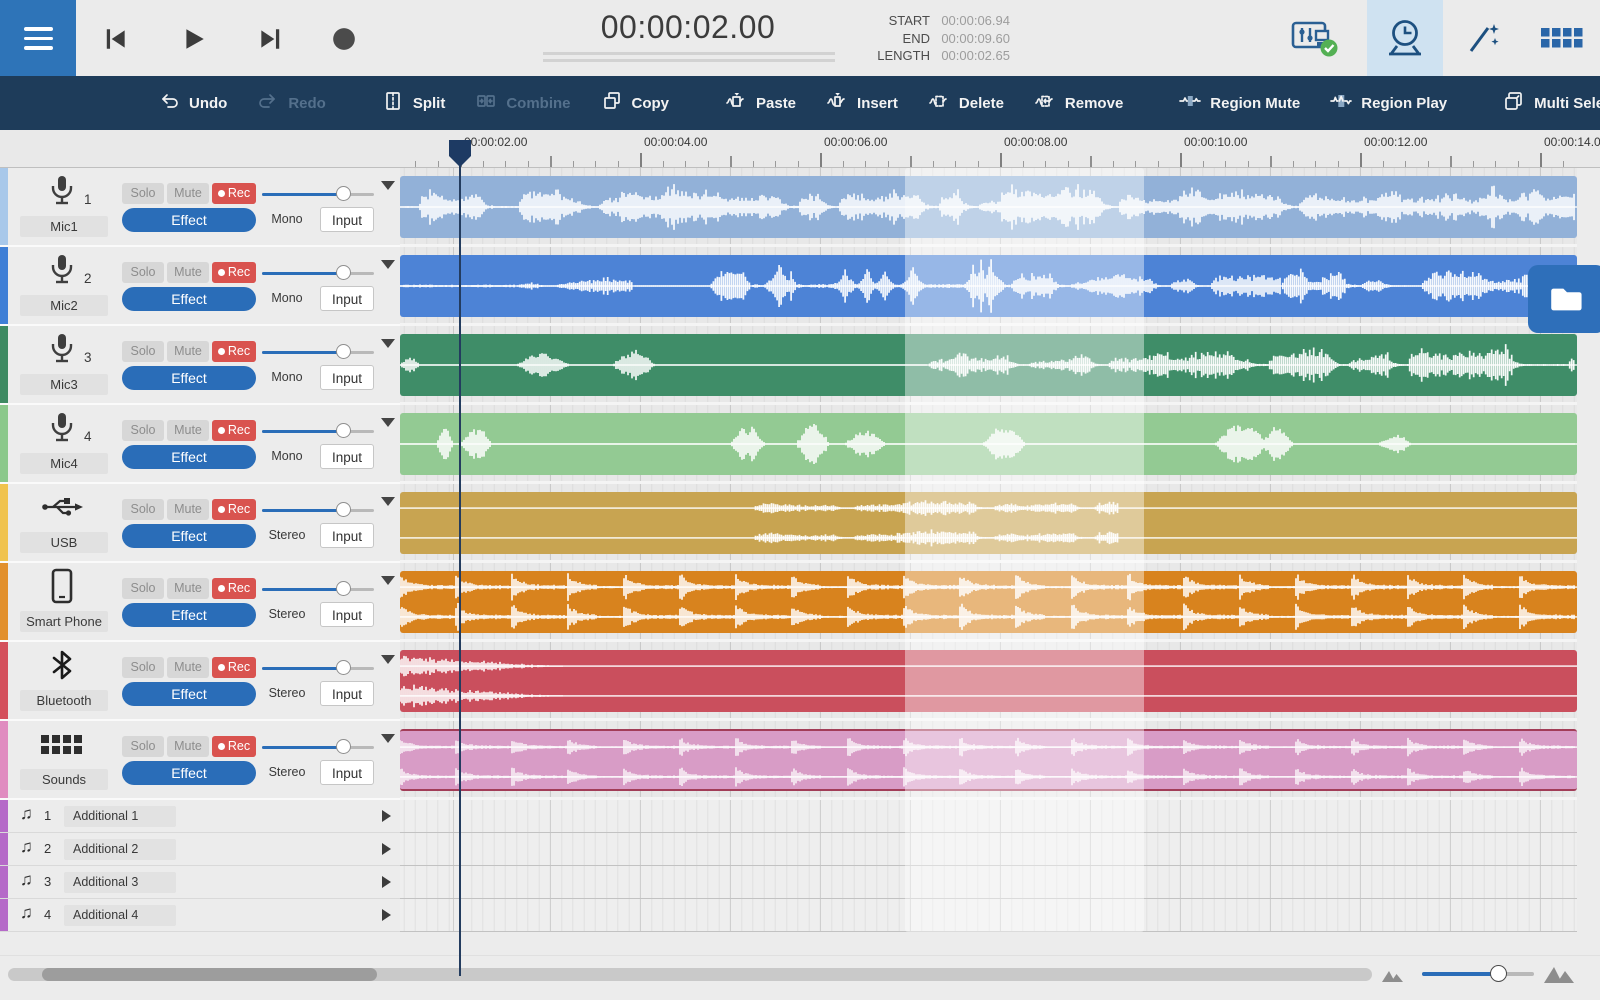  What do you see at coordinates (862, 103) in the screenshot?
I see `toolbar-button-insert: Insert` at bounding box center [862, 103].